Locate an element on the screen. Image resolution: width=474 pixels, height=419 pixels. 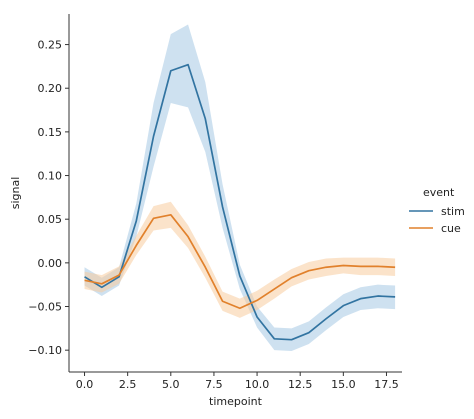
y-tick-label: 0.25 is located at coordinates (50, 45).